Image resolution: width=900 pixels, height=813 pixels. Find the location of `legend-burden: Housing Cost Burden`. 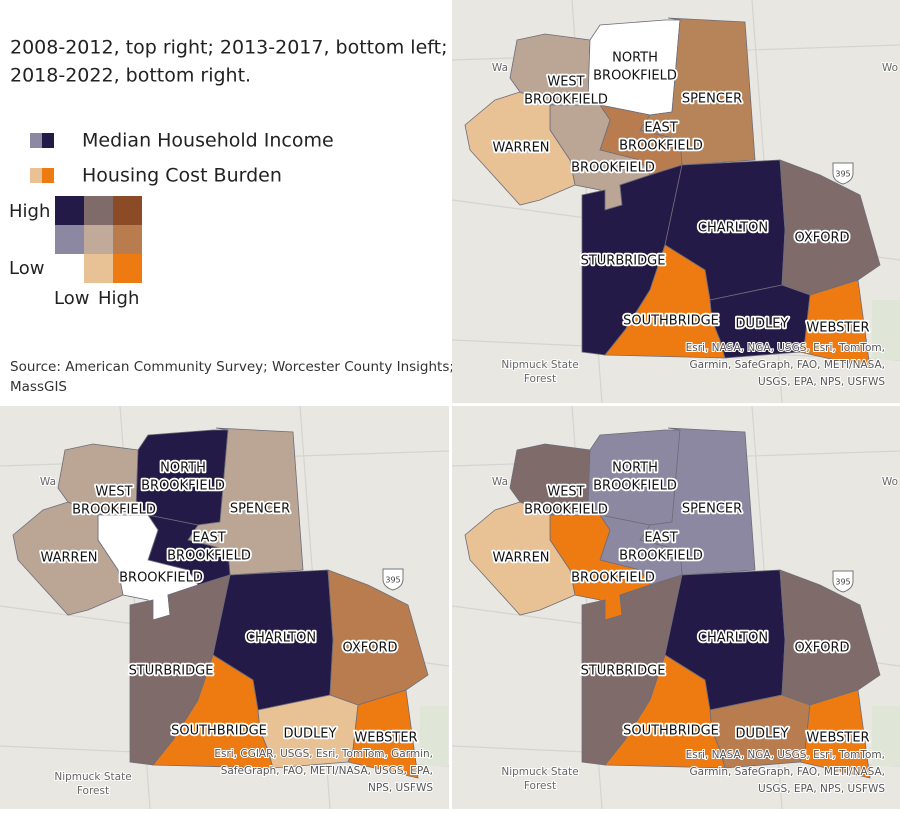

legend-burden: Housing Cost Burden is located at coordinates (182, 176).